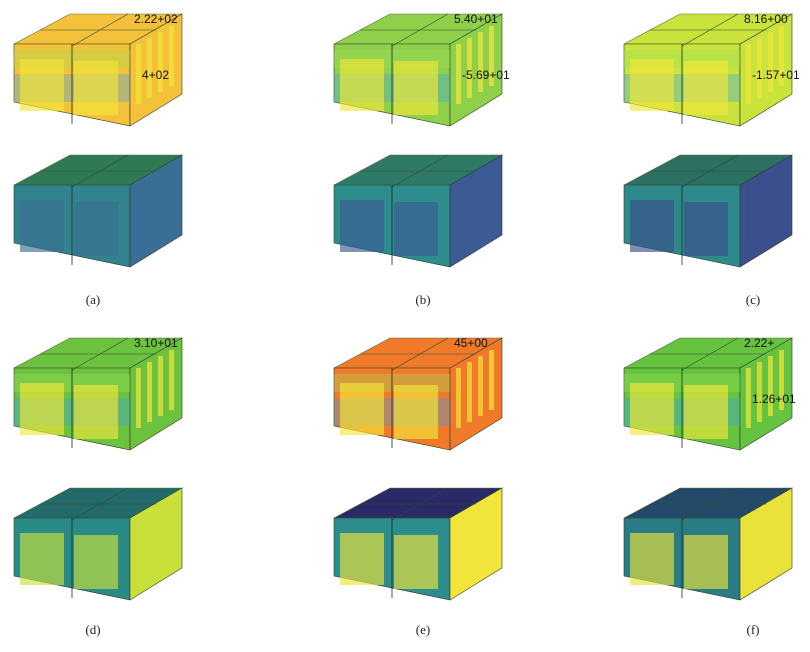 The width and height of the screenshot is (810, 652). Describe the element at coordinates (156, 19) in the screenshot. I see `panel-a-annotation-1: 2.22+02` at that location.